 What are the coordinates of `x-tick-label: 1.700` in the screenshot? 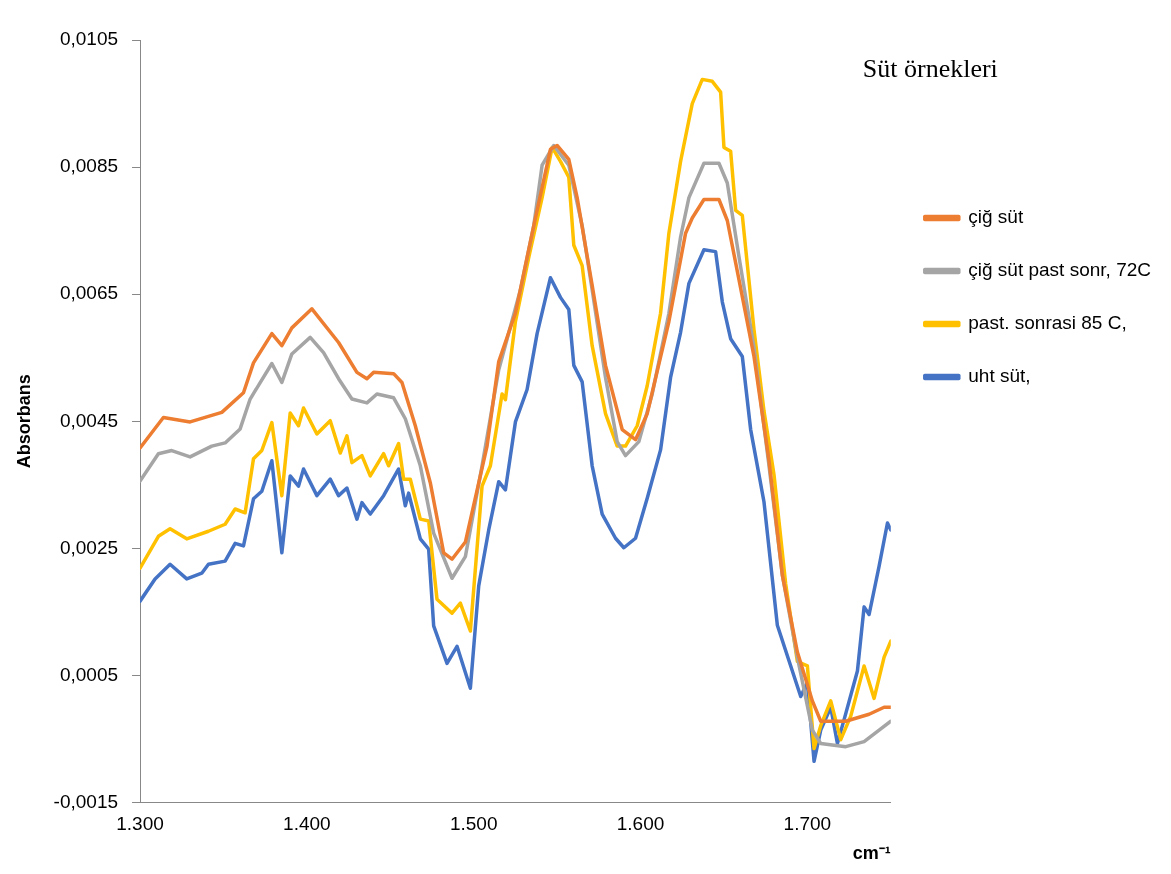 It's located at (807, 824).